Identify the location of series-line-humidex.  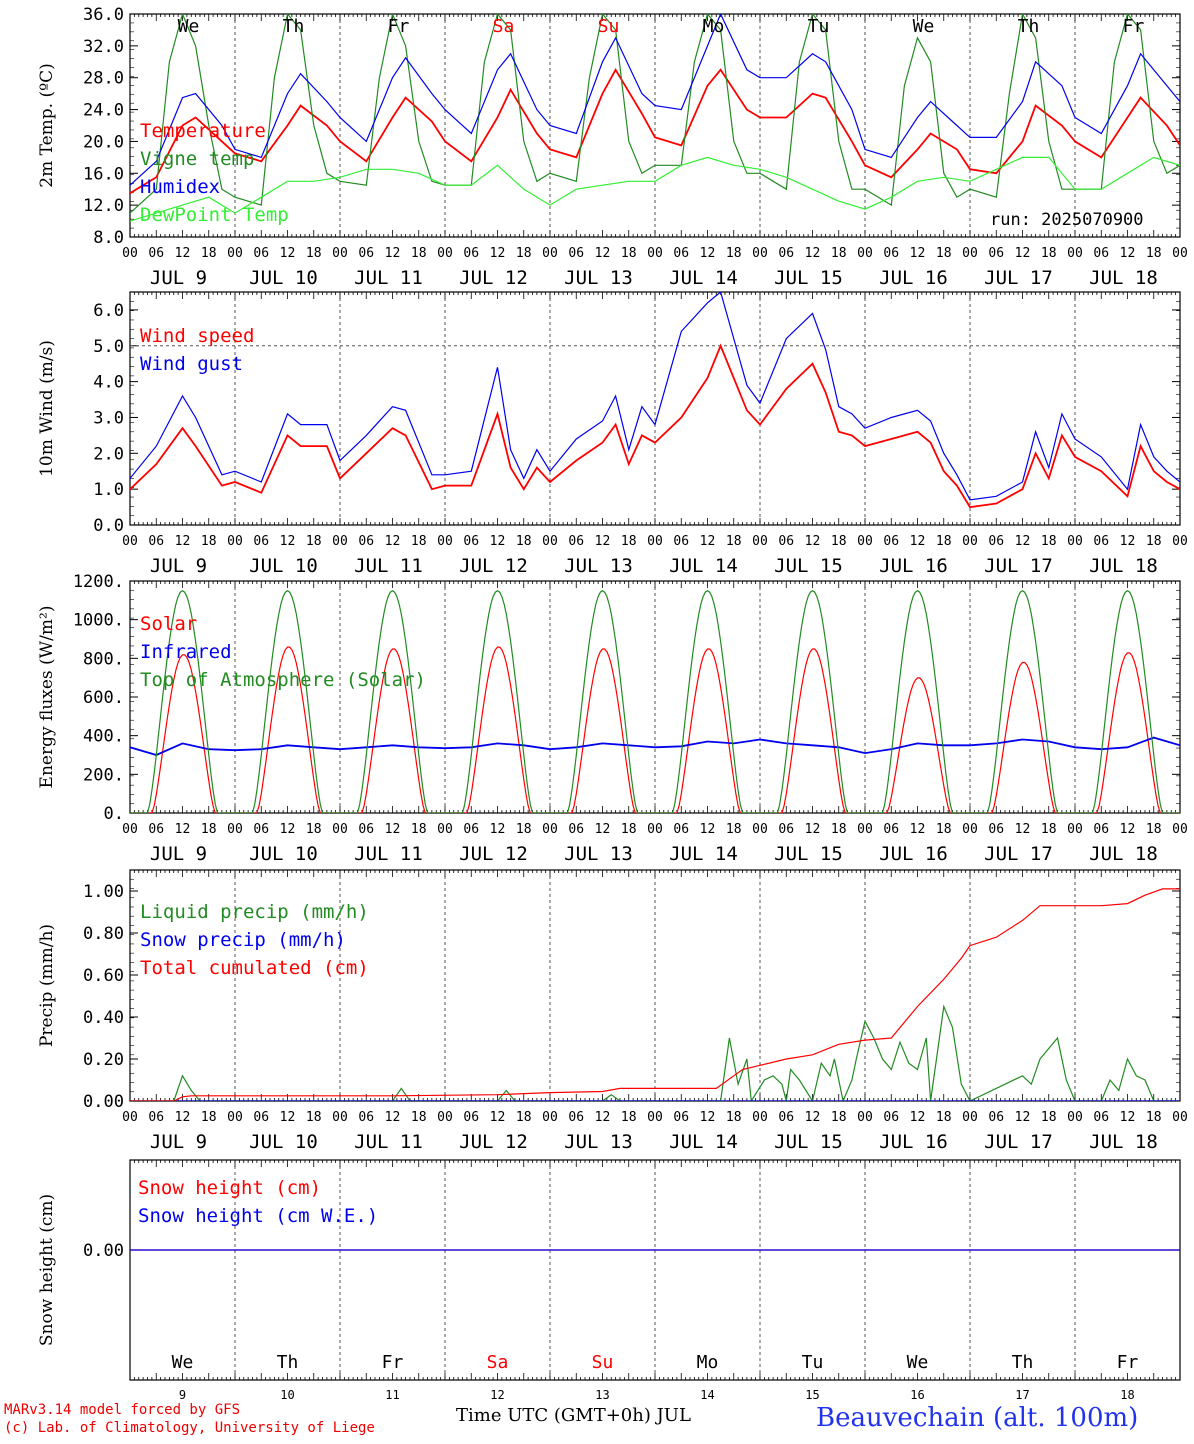
(655, 100).